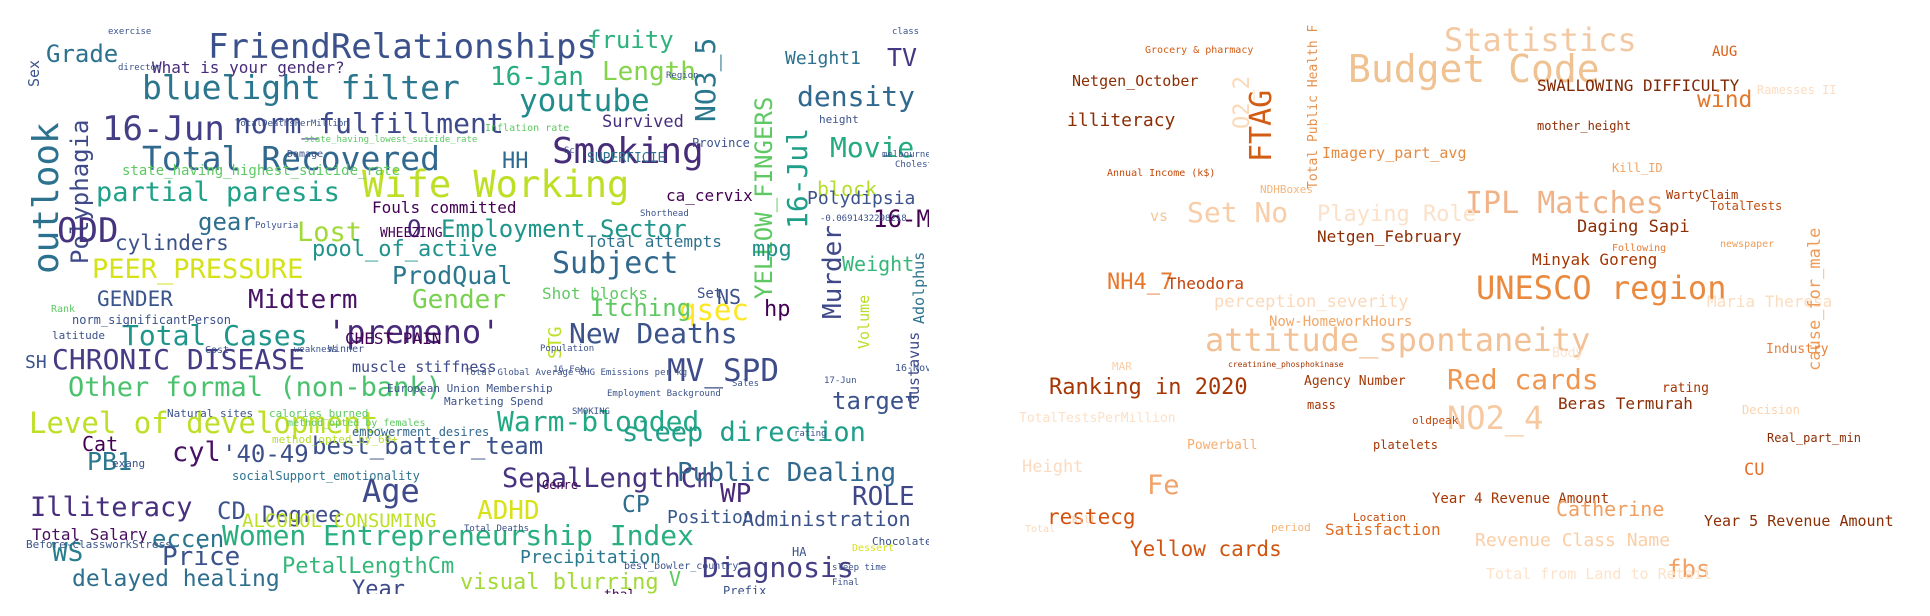  I want to click on cloud-word: UNESCO region, so click(1601, 288).